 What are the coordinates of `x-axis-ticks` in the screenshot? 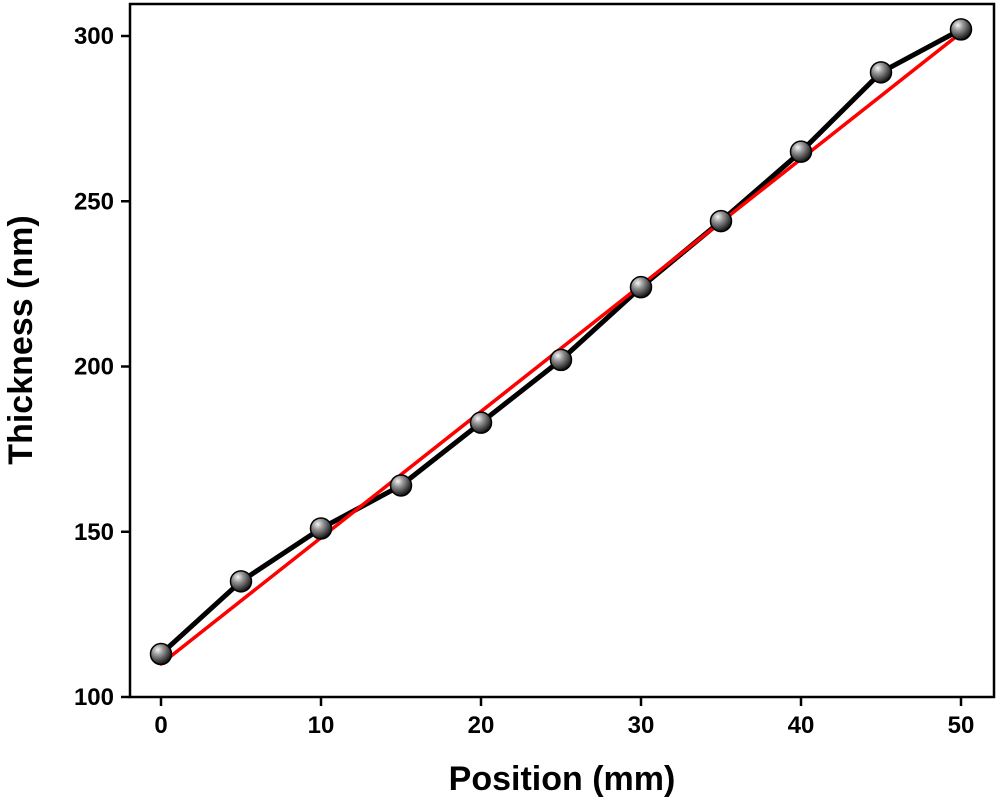 It's located at (561, 701).